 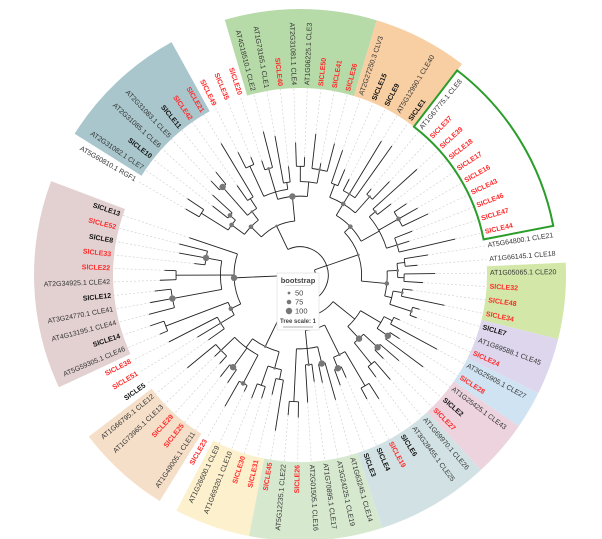 I want to click on leaf-label: SlCLE43, so click(x=484, y=187).